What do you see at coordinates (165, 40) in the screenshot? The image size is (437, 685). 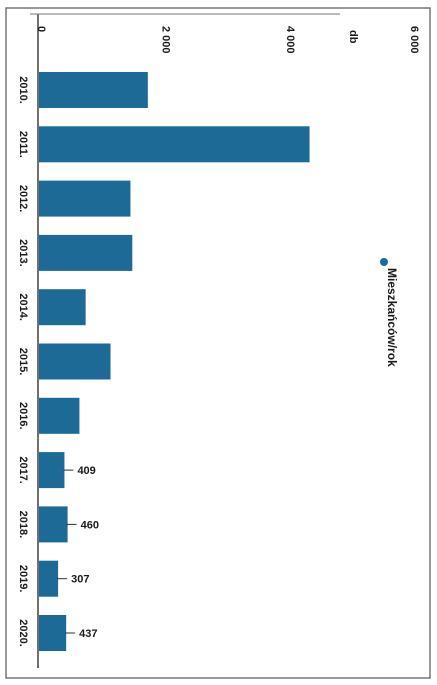 I see `axis-tick-label: 2 000` at bounding box center [165, 40].